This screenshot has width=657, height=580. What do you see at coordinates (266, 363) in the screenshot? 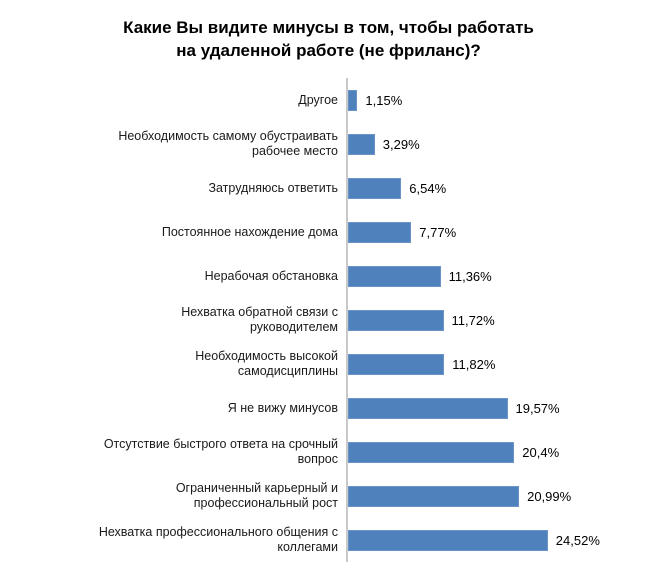
I see `category-label: Необходимость высокой самодисциплины` at bounding box center [266, 363].